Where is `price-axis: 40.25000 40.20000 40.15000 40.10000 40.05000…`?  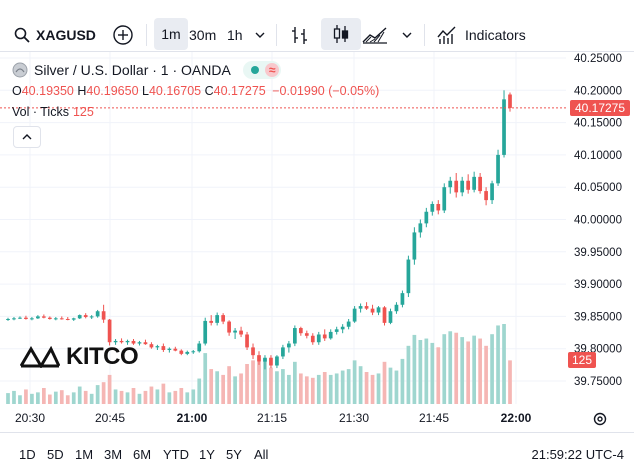 price-axis: 40.25000 40.20000 40.15000 40.10000 40.05000… is located at coordinates (598, 220).